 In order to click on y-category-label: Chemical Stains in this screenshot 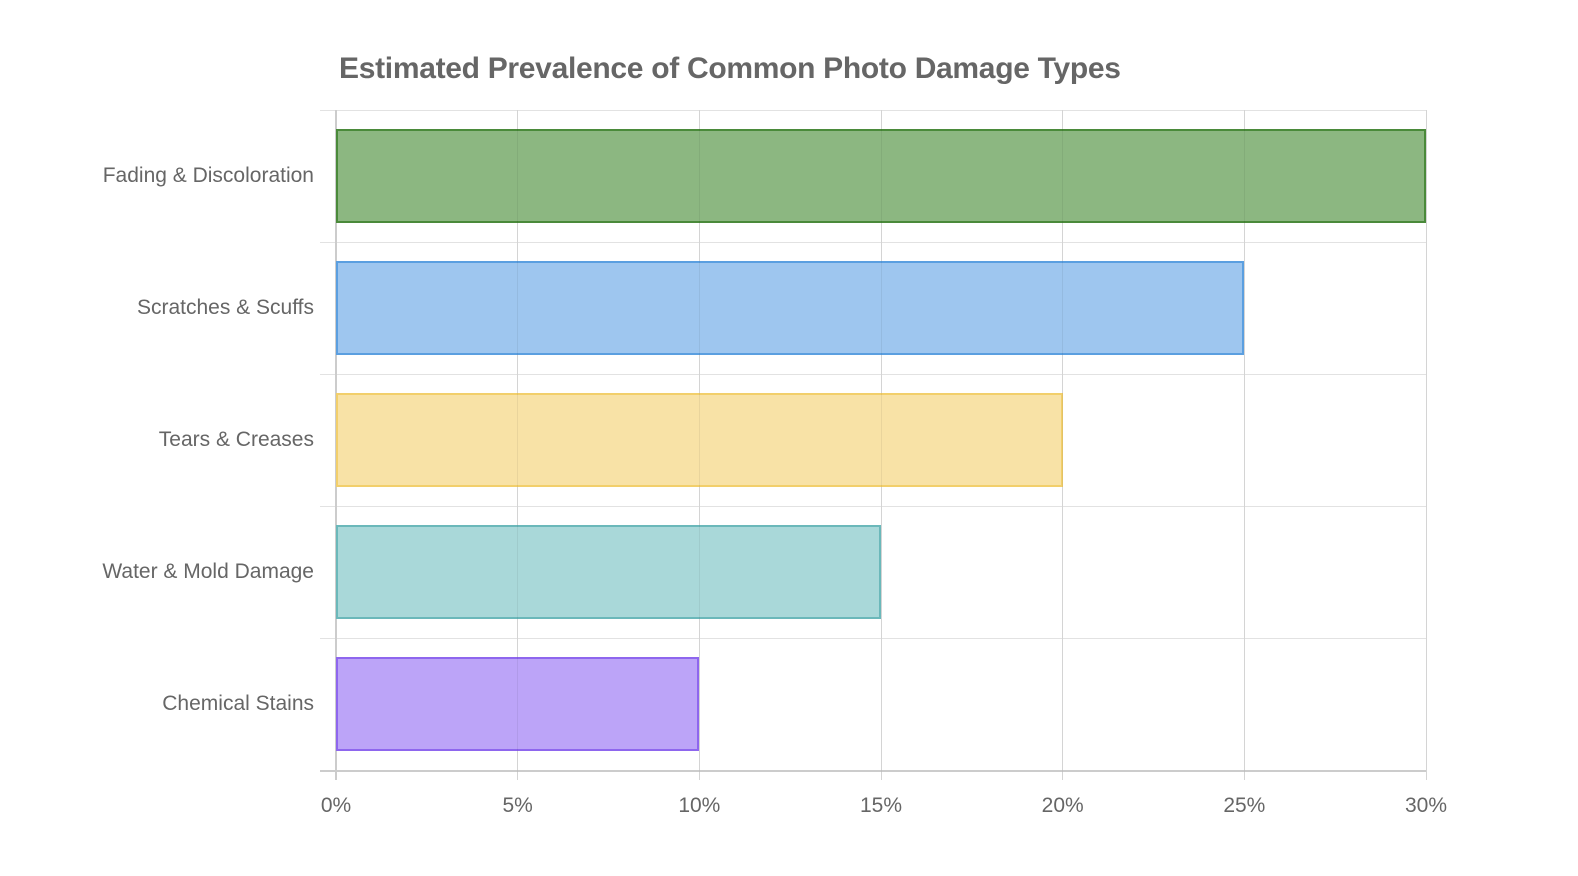, I will do `click(238, 703)`.